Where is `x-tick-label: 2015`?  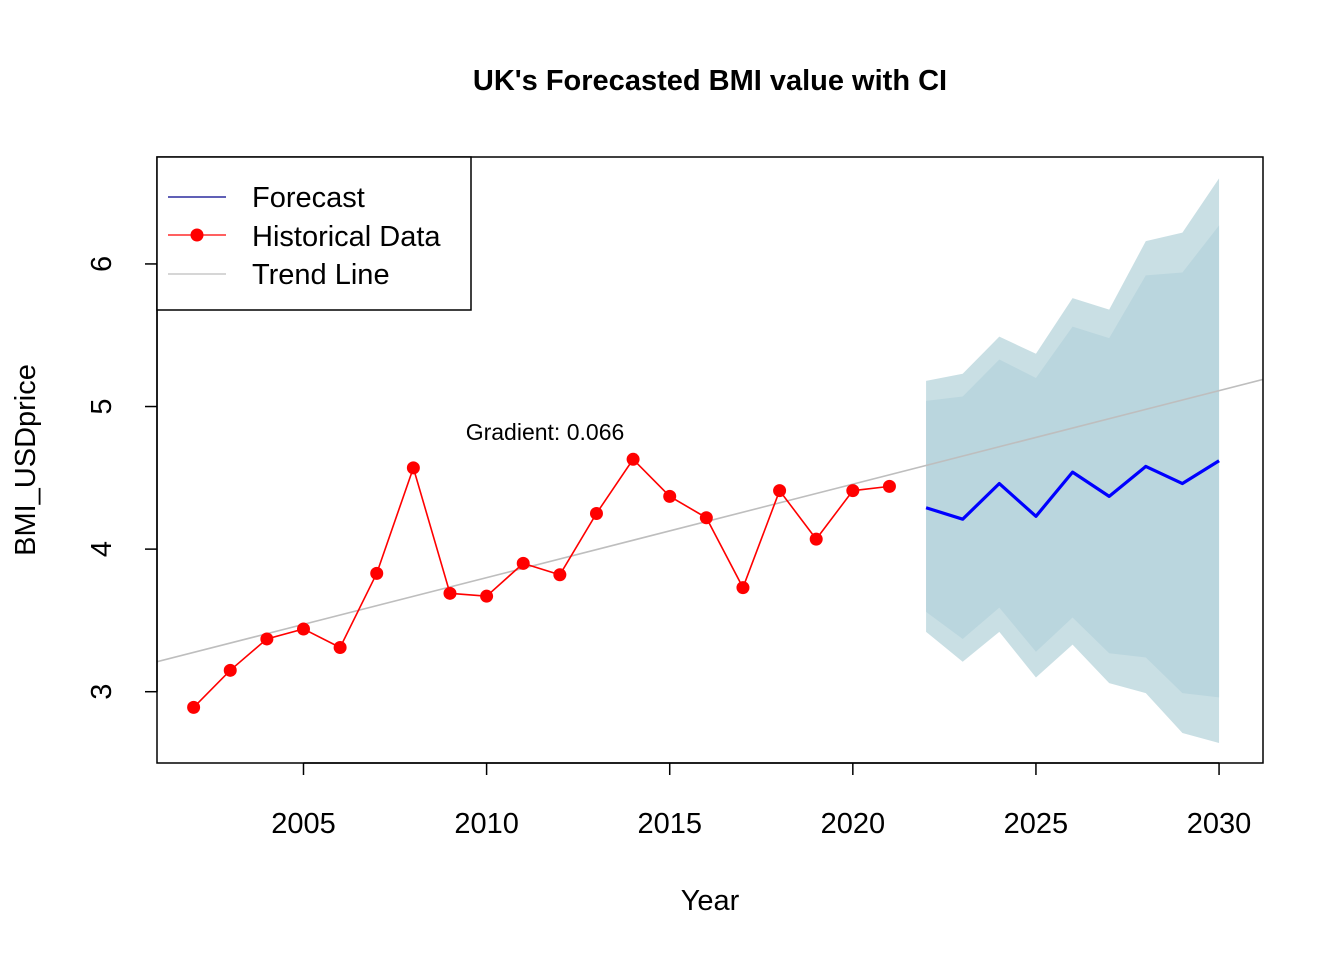 x-tick-label: 2015 is located at coordinates (669, 824).